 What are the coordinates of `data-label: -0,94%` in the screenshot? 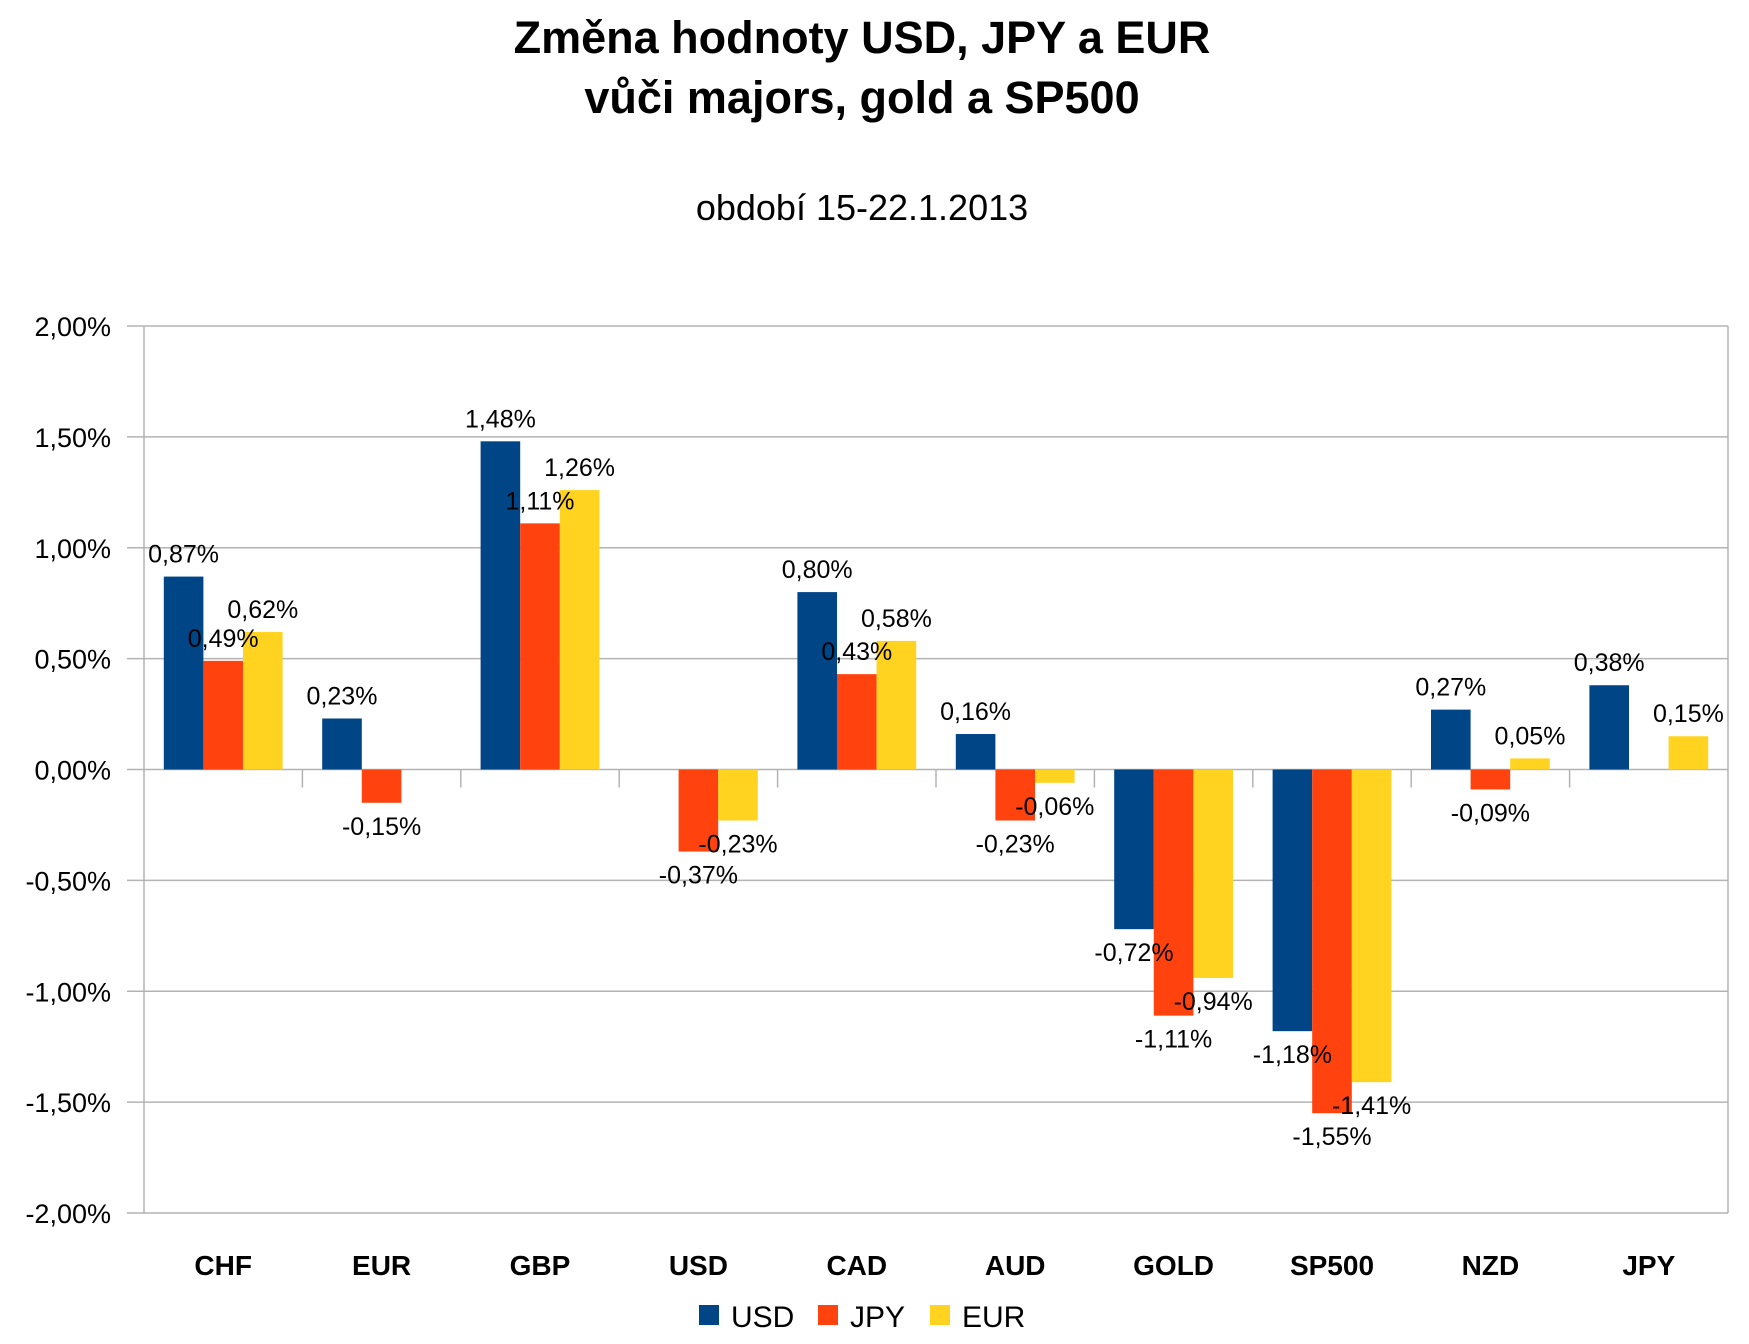 It's located at (1213, 1002).